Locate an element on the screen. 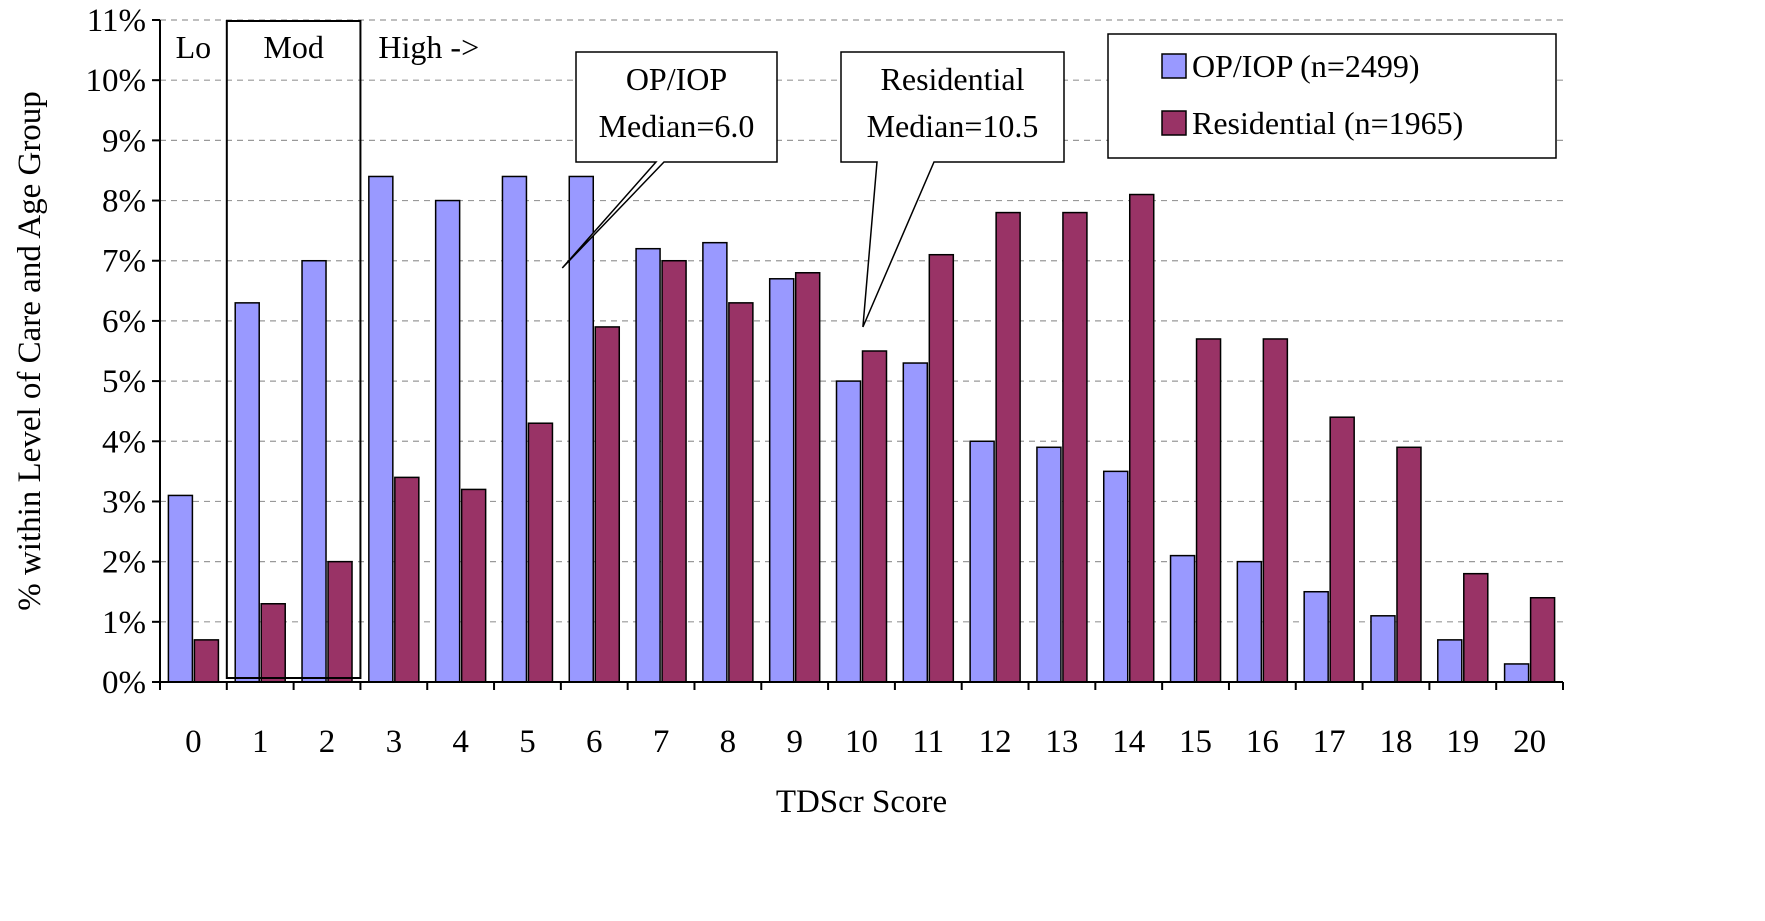 The width and height of the screenshot is (1765, 921). y-tick-label: 1% is located at coordinates (124, 623).